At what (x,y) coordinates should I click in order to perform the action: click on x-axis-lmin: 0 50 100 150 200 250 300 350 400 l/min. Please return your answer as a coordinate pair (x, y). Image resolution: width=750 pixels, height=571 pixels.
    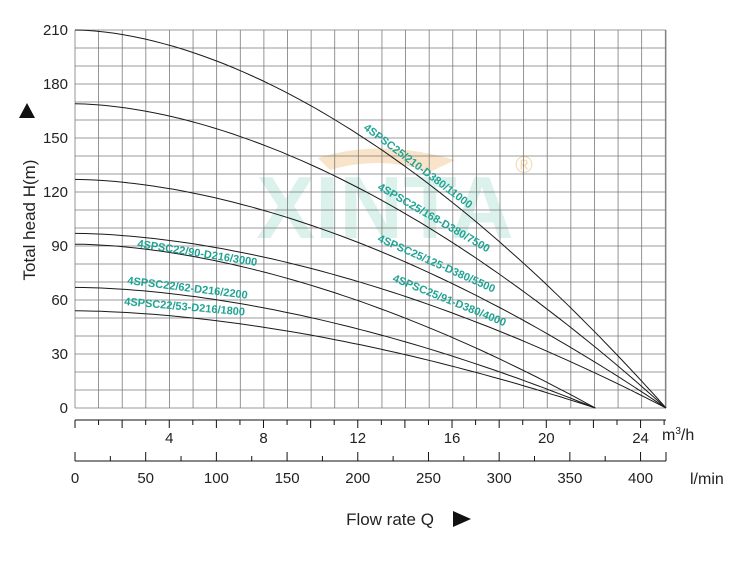
    Looking at the image, I should click on (397, 470).